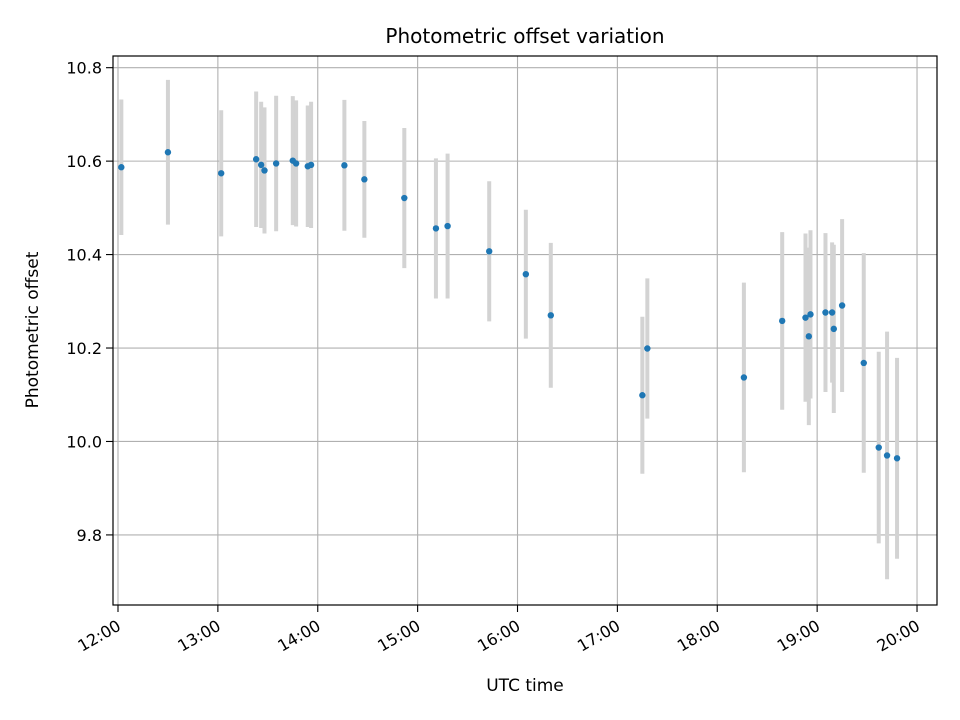 The image size is (960, 720). I want to click on y-tick-label: 9.8, so click(89, 535).